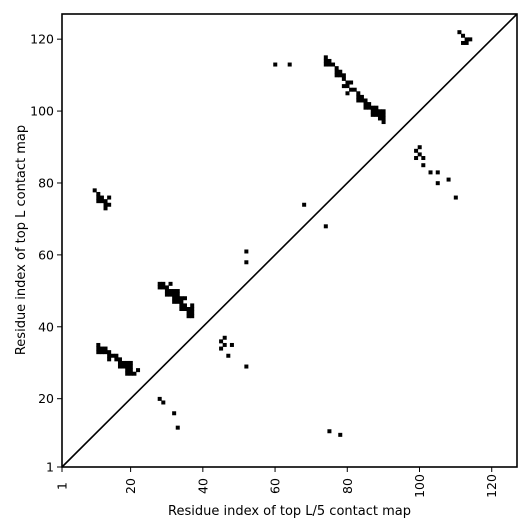 This screenshot has width=531, height=531. What do you see at coordinates (46, 254) in the screenshot?
I see `y-tick-label: 60` at bounding box center [46, 254].